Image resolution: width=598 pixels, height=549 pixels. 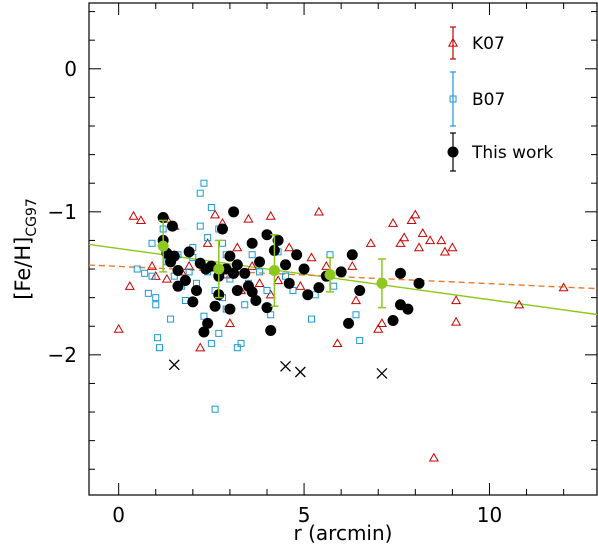 I want to click on y-axis-label-sub: CG97, so click(x=32, y=217).